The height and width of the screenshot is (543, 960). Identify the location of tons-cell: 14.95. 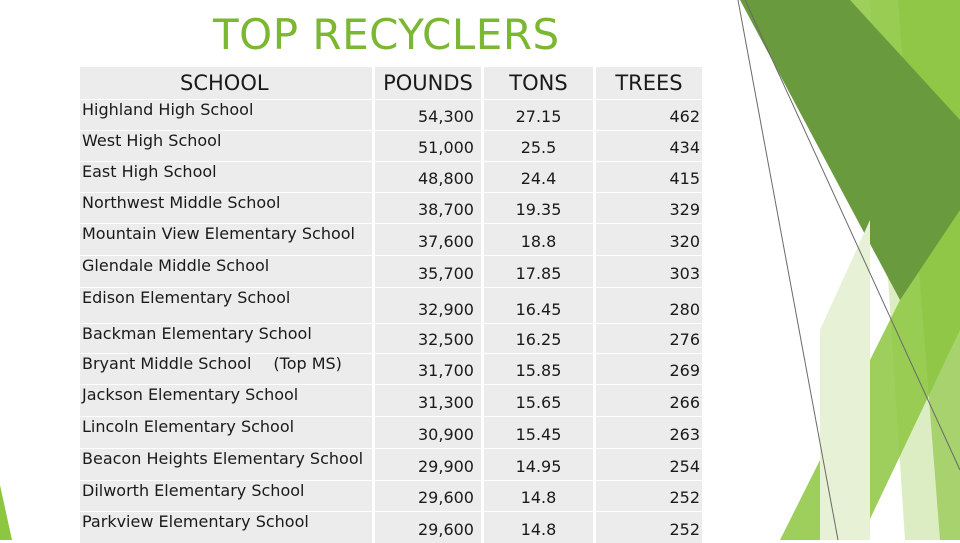
(538, 464).